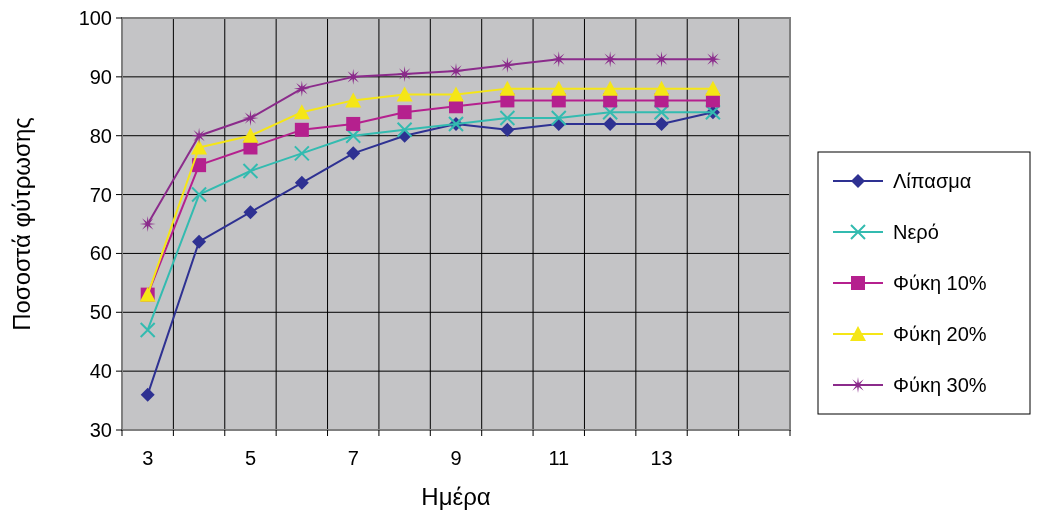 This screenshot has height=517, width=1040. Describe the element at coordinates (661, 458) in the screenshot. I see `x-tick-label: 13` at that location.